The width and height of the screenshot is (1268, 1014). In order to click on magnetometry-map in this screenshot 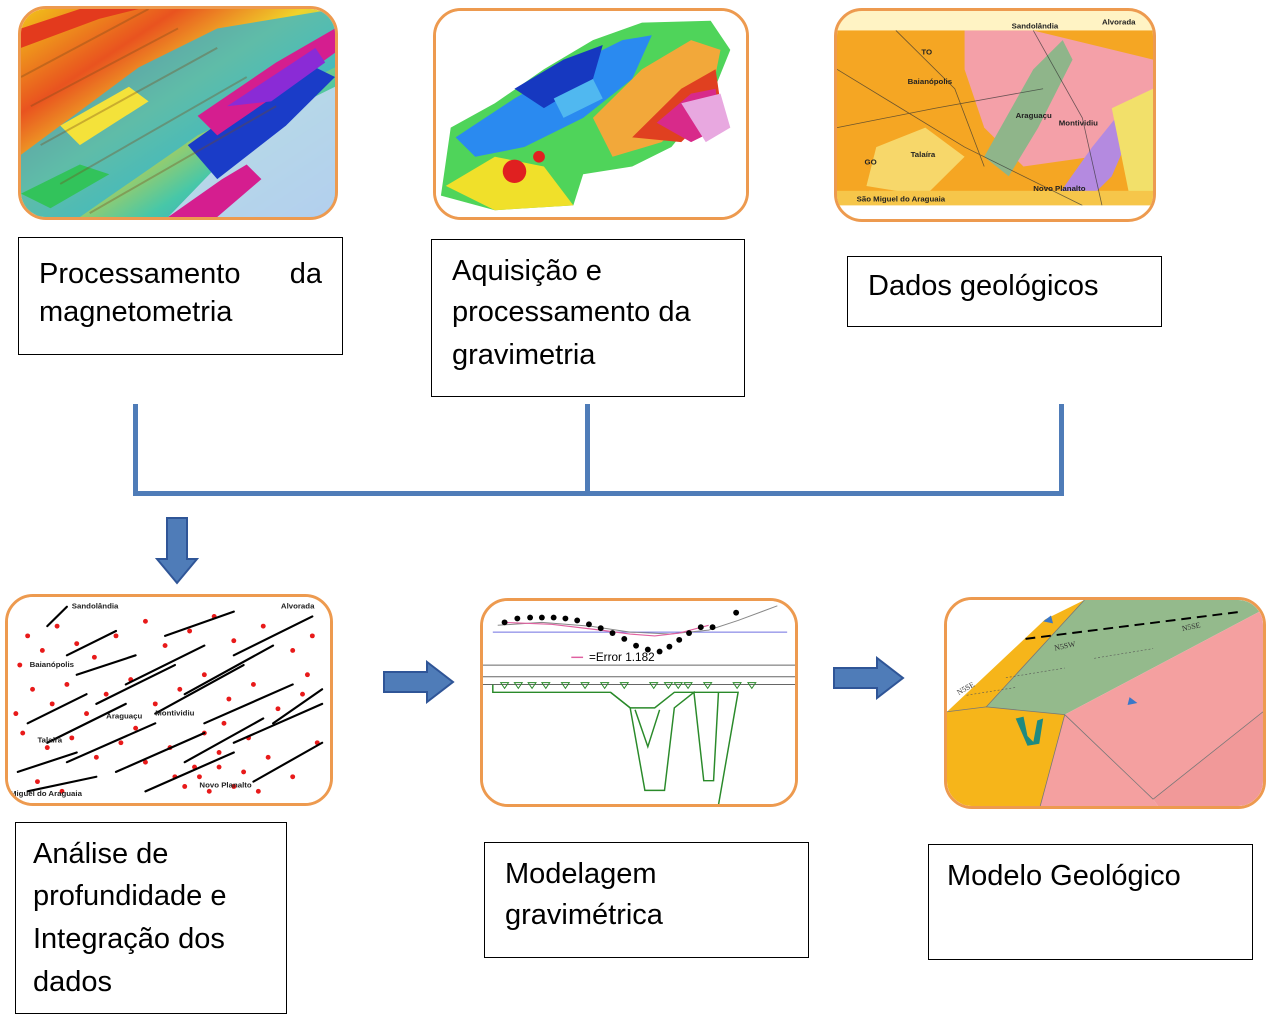, I will do `click(178, 113)`.